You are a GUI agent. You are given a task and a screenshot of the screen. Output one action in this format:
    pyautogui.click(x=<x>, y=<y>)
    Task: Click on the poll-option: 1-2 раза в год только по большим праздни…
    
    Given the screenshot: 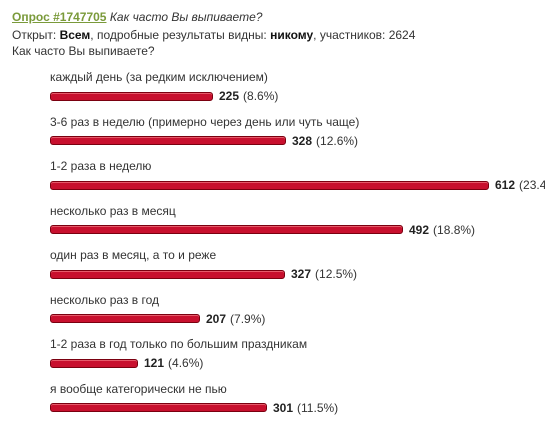 What is the action you would take?
    pyautogui.click(x=290, y=359)
    